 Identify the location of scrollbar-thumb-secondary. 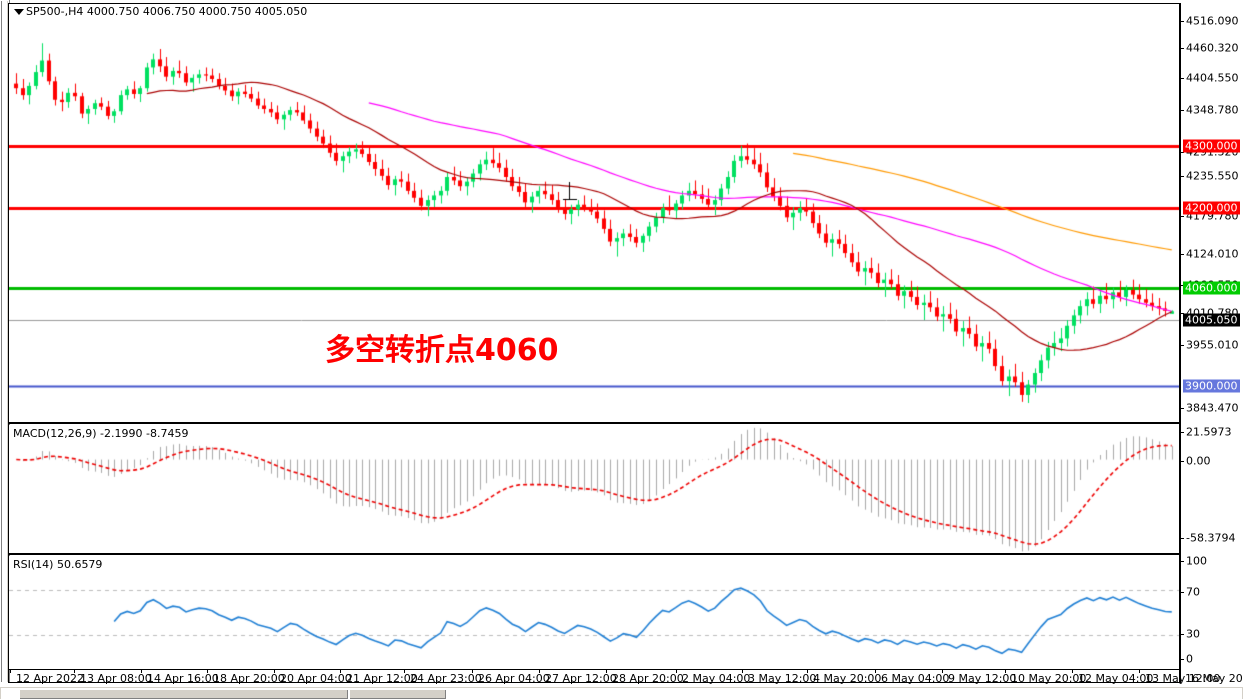
(398, 694).